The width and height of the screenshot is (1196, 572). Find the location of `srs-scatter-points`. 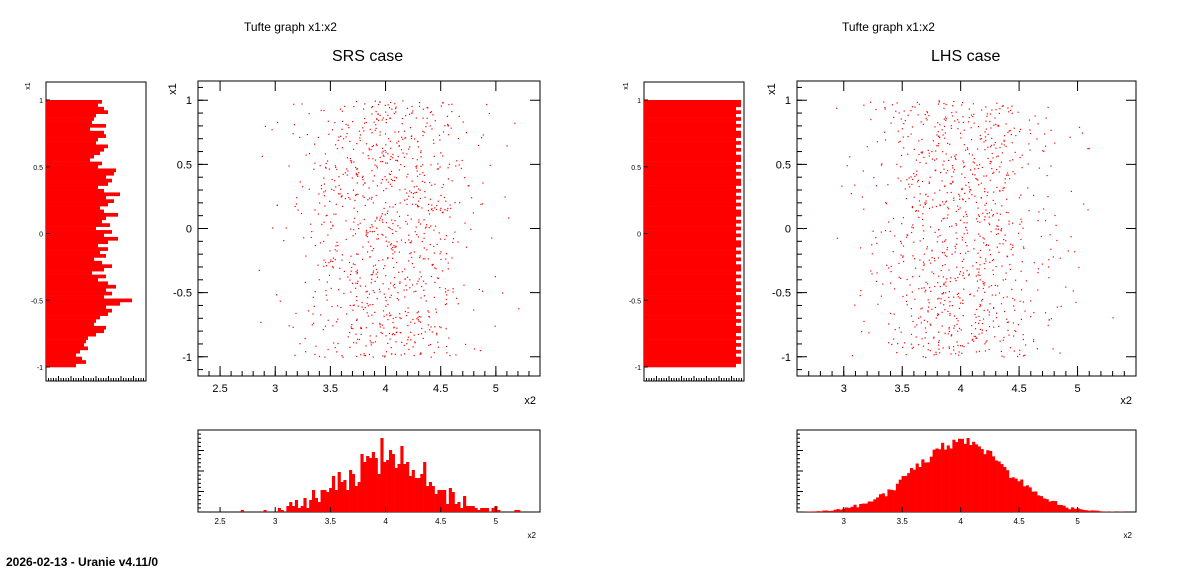

srs-scatter-points is located at coordinates (389, 229).